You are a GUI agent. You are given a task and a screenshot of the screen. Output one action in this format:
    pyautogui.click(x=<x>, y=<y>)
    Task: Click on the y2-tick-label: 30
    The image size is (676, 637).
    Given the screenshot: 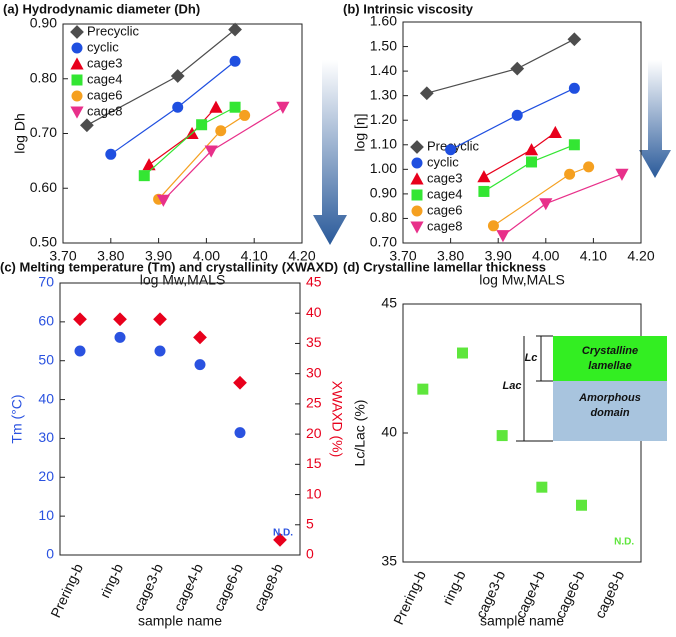 What is the action you would take?
    pyautogui.click(x=314, y=372)
    